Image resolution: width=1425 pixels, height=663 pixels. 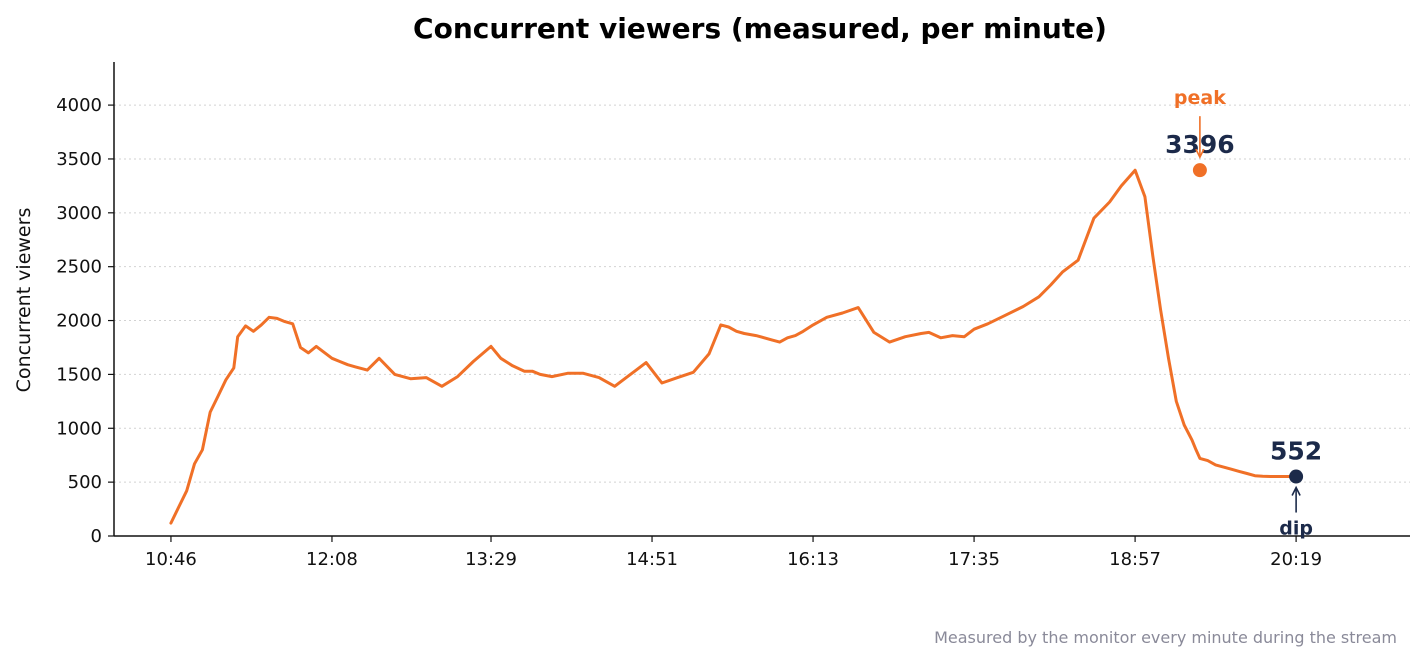 I want to click on y-tick-label: 2000, so click(x=79, y=321).